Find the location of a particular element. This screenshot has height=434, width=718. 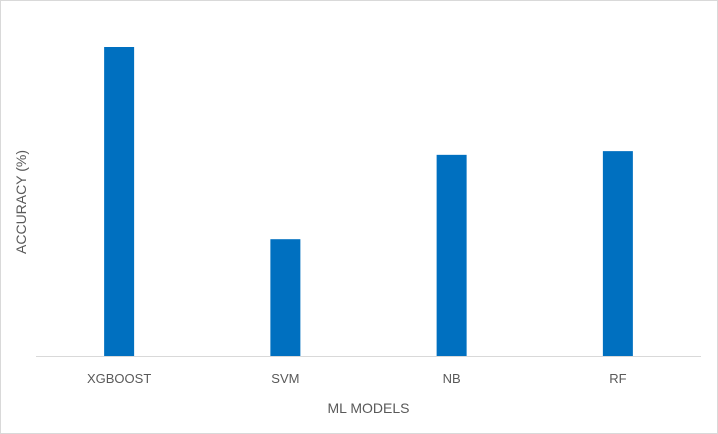

x-axis-title: ML MODELS is located at coordinates (369, 408).